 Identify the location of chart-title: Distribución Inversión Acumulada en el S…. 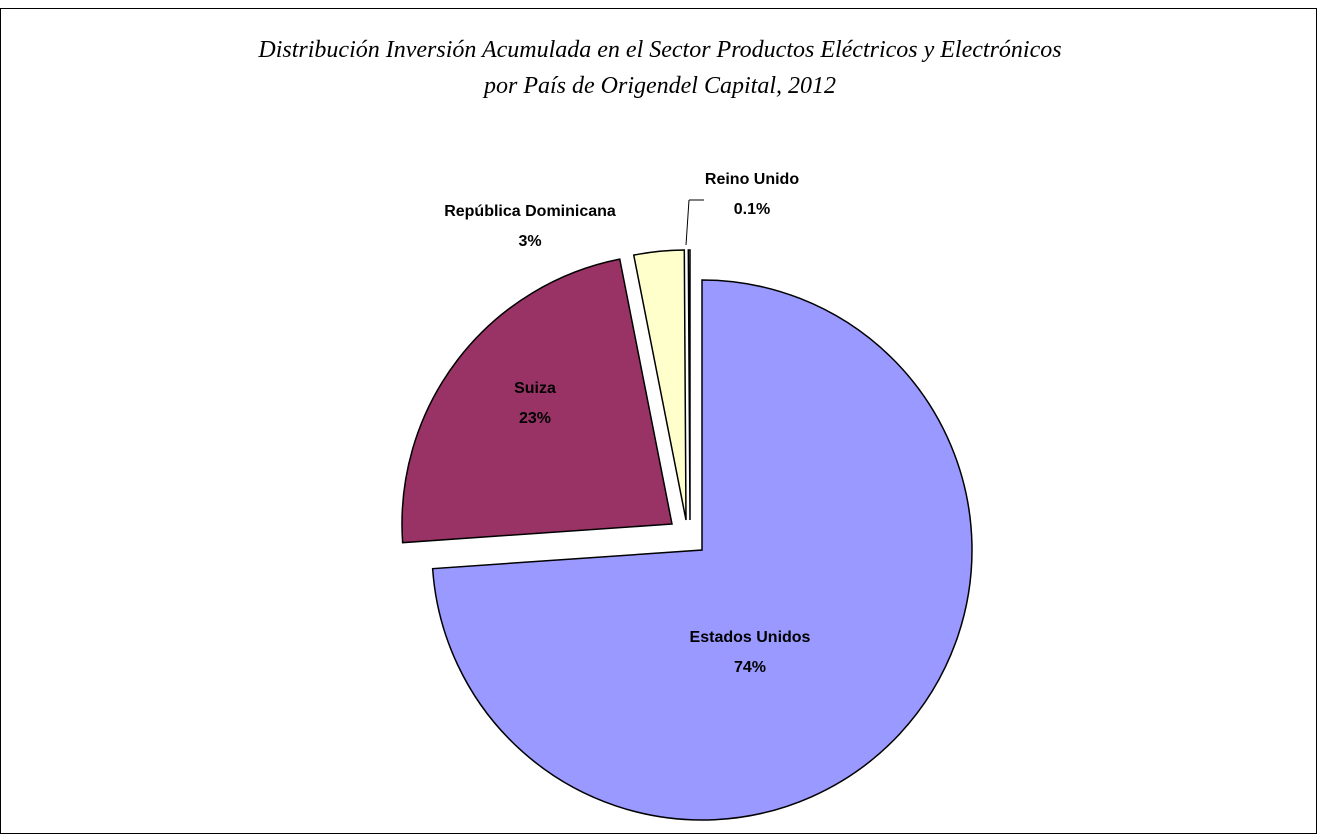
(660, 50).